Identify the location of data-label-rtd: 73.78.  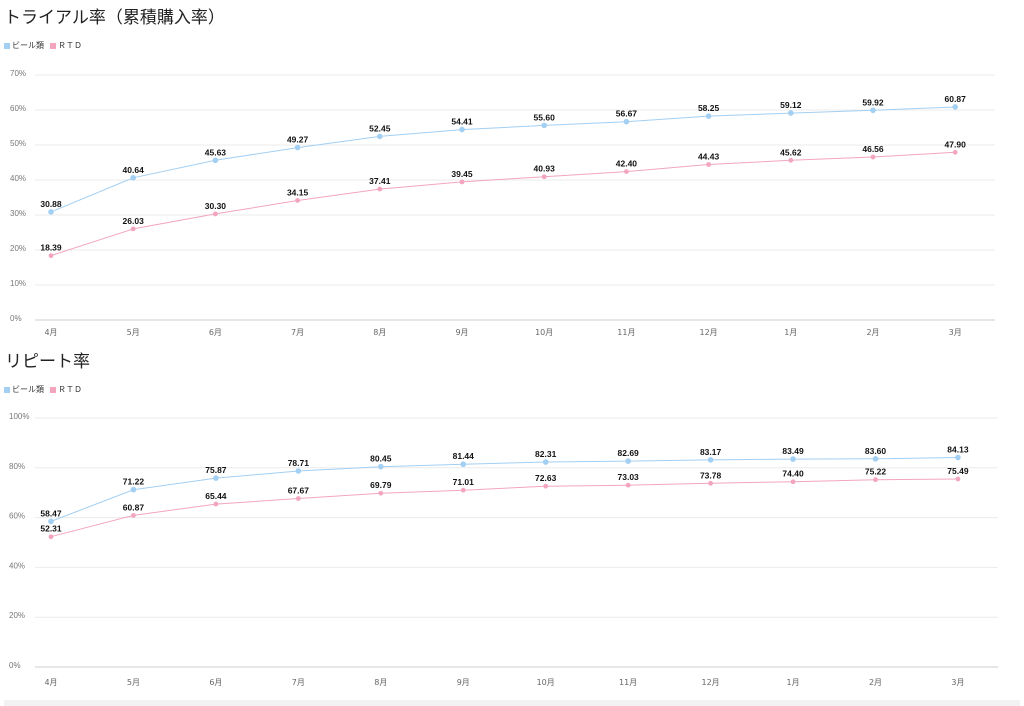
(711, 475).